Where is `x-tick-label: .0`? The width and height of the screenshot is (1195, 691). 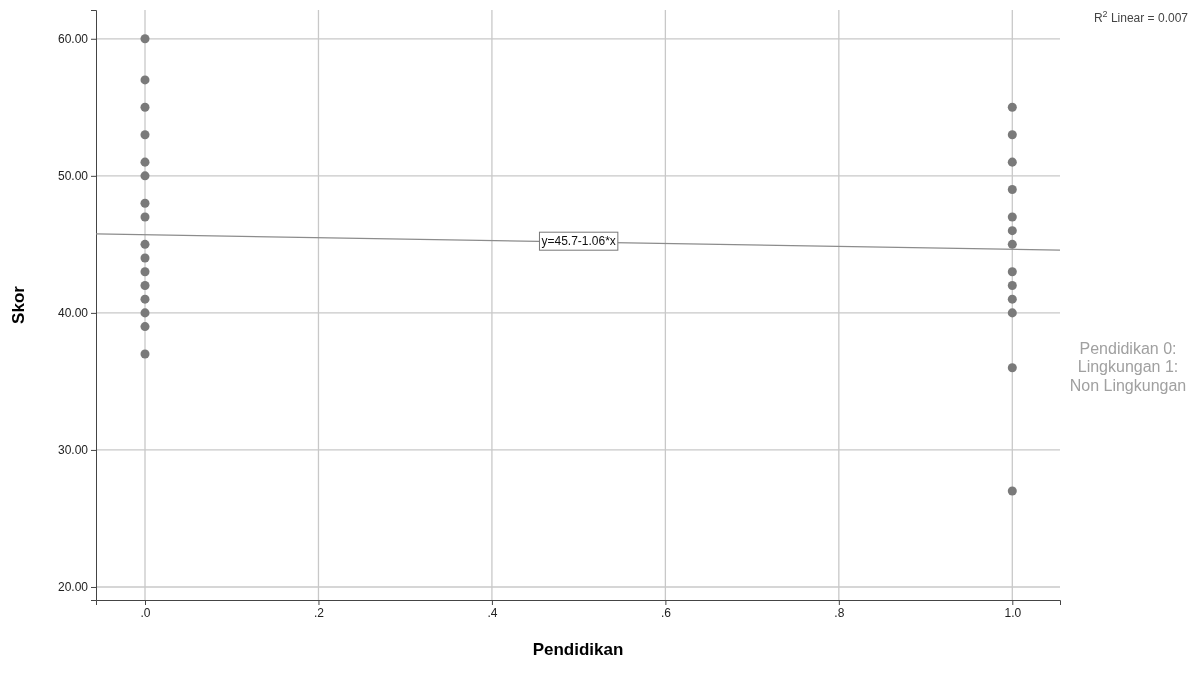
x-tick-label: .0 is located at coordinates (145, 612).